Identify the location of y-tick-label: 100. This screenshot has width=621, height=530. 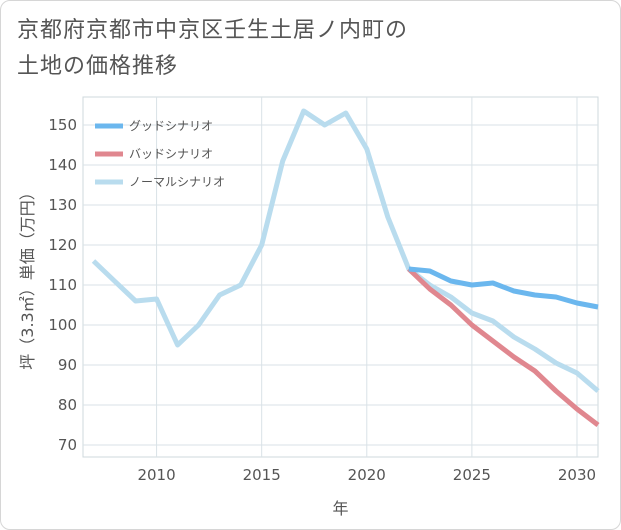
(62, 325).